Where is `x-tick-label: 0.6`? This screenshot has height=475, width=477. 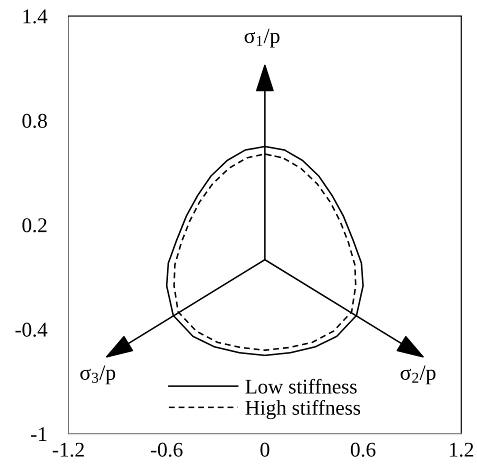
x-tick-label: 0.6 is located at coordinates (363, 449).